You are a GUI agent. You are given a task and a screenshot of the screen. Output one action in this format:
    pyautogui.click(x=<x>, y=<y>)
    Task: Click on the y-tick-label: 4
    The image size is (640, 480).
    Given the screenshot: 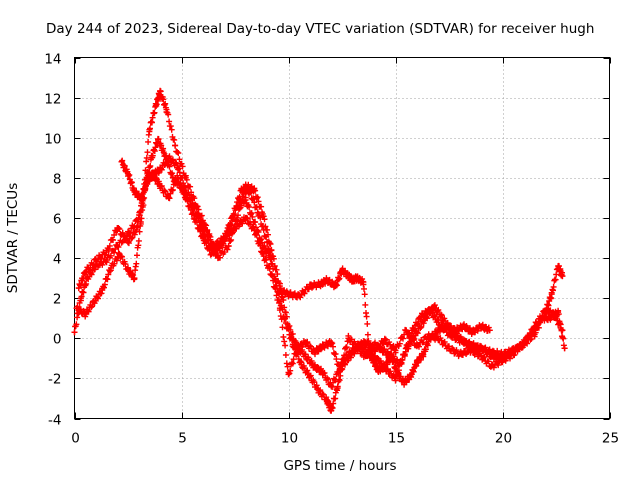 What is the action you would take?
    pyautogui.click(x=57, y=260)
    